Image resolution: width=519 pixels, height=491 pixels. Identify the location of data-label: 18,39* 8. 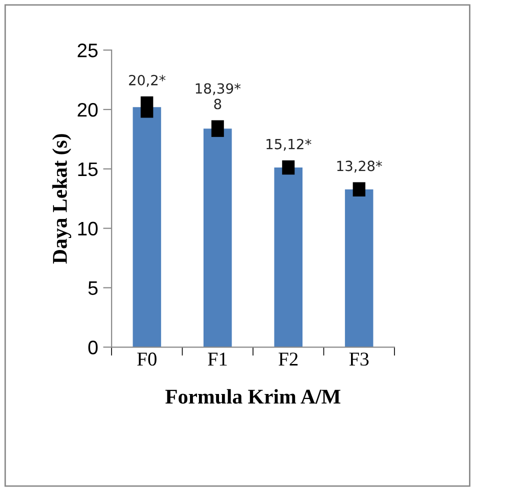
(218, 96).